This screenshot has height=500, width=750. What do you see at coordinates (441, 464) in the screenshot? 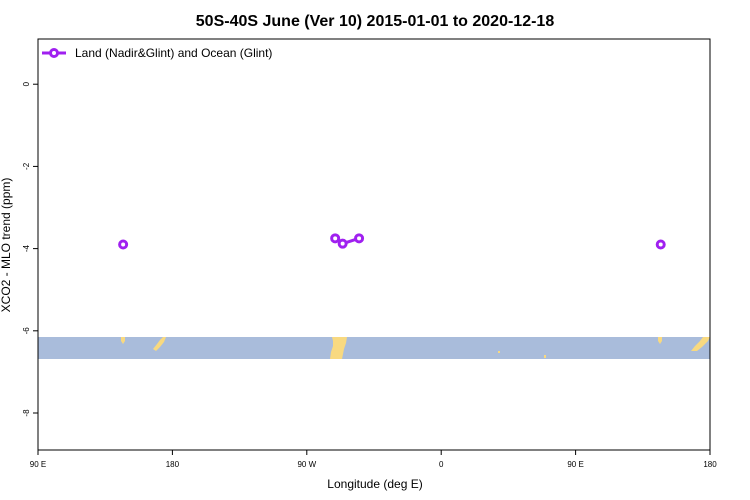
I see `x-tick-label: 0` at bounding box center [441, 464].